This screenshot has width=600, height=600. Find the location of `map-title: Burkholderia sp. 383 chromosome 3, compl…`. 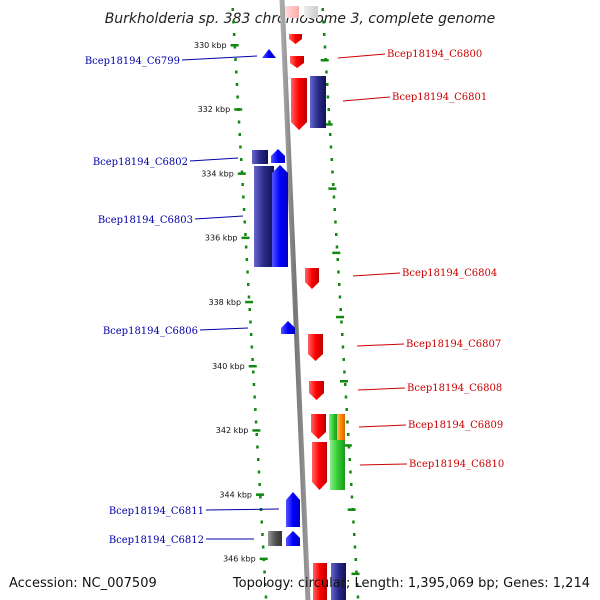

map-title: Burkholderia sp. 383 chromosome 3, compl… is located at coordinates (300, 19).